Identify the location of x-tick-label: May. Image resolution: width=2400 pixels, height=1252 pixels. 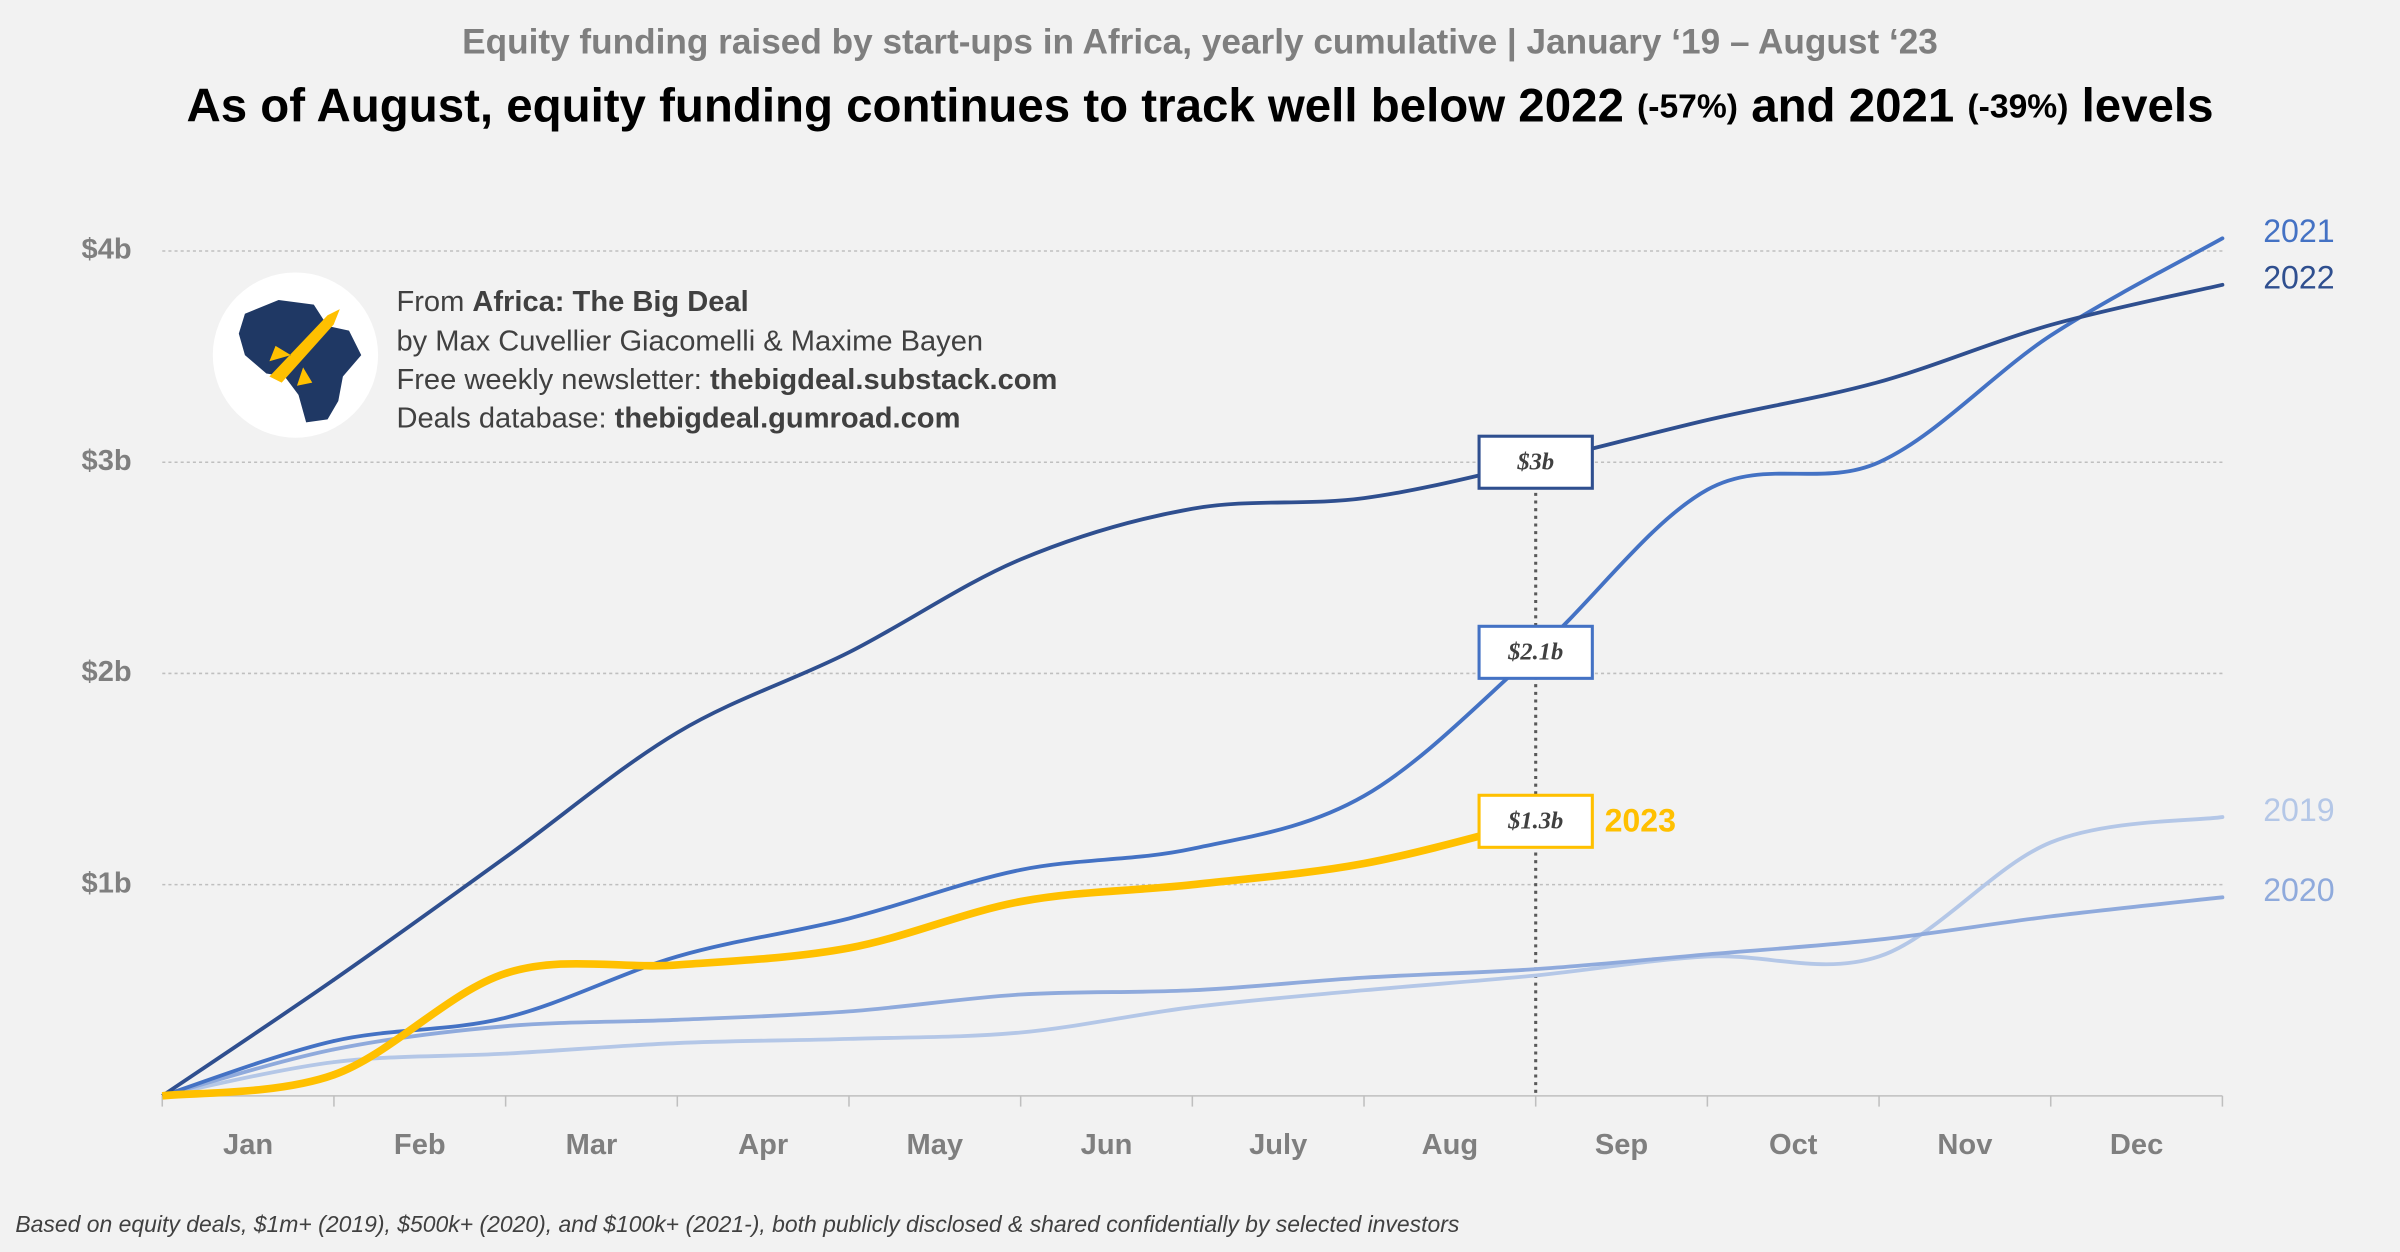
(935, 1145).